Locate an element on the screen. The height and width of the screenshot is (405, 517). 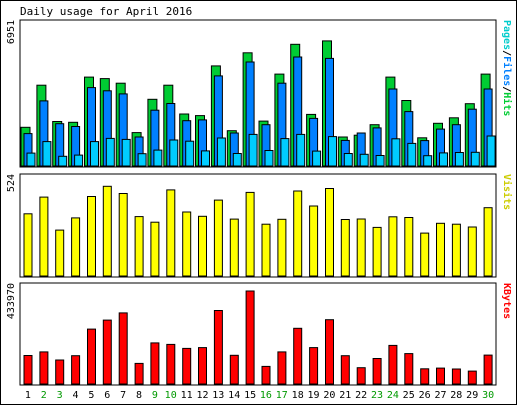
x-tick-label-day-12: 12 is located at coordinates (202, 395).